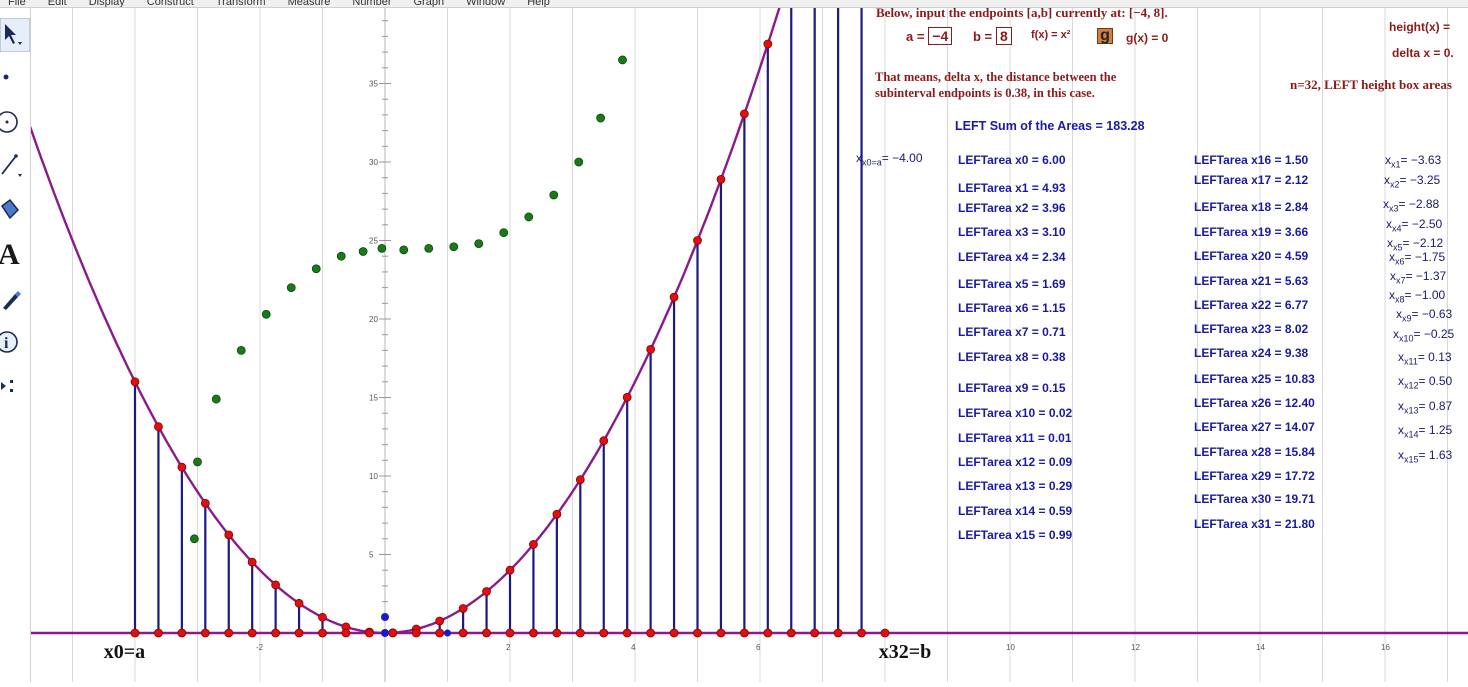  What do you see at coordinates (1411, 410) in the screenshot?
I see `x-subscript: x13` at bounding box center [1411, 410].